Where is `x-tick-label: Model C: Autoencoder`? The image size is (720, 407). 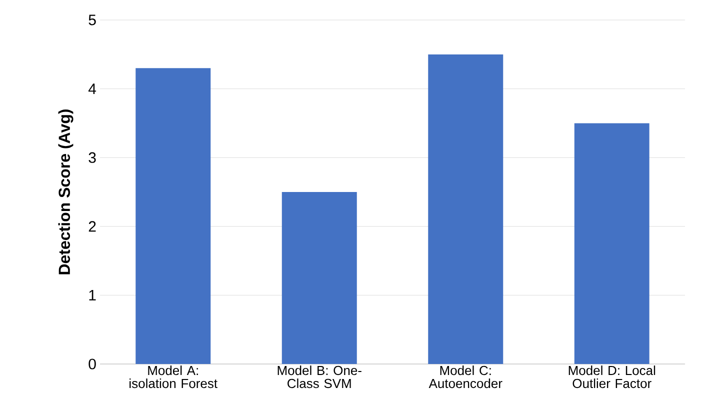
x-tick-label: Model C: Autoencoder is located at coordinates (465, 377).